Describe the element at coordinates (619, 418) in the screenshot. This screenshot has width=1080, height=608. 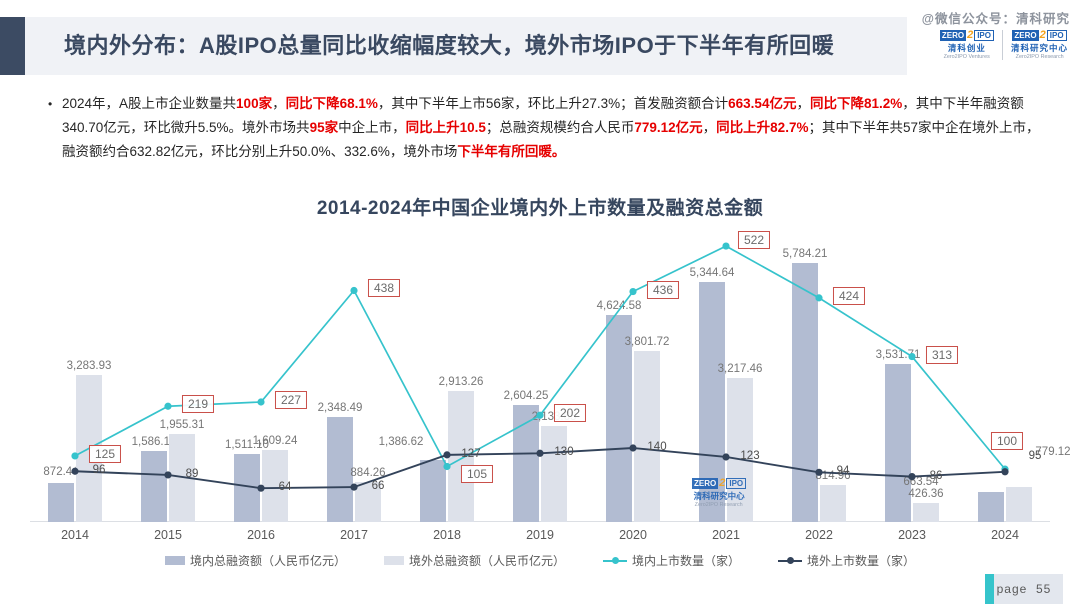
I see `bar-domestic-2020` at that location.